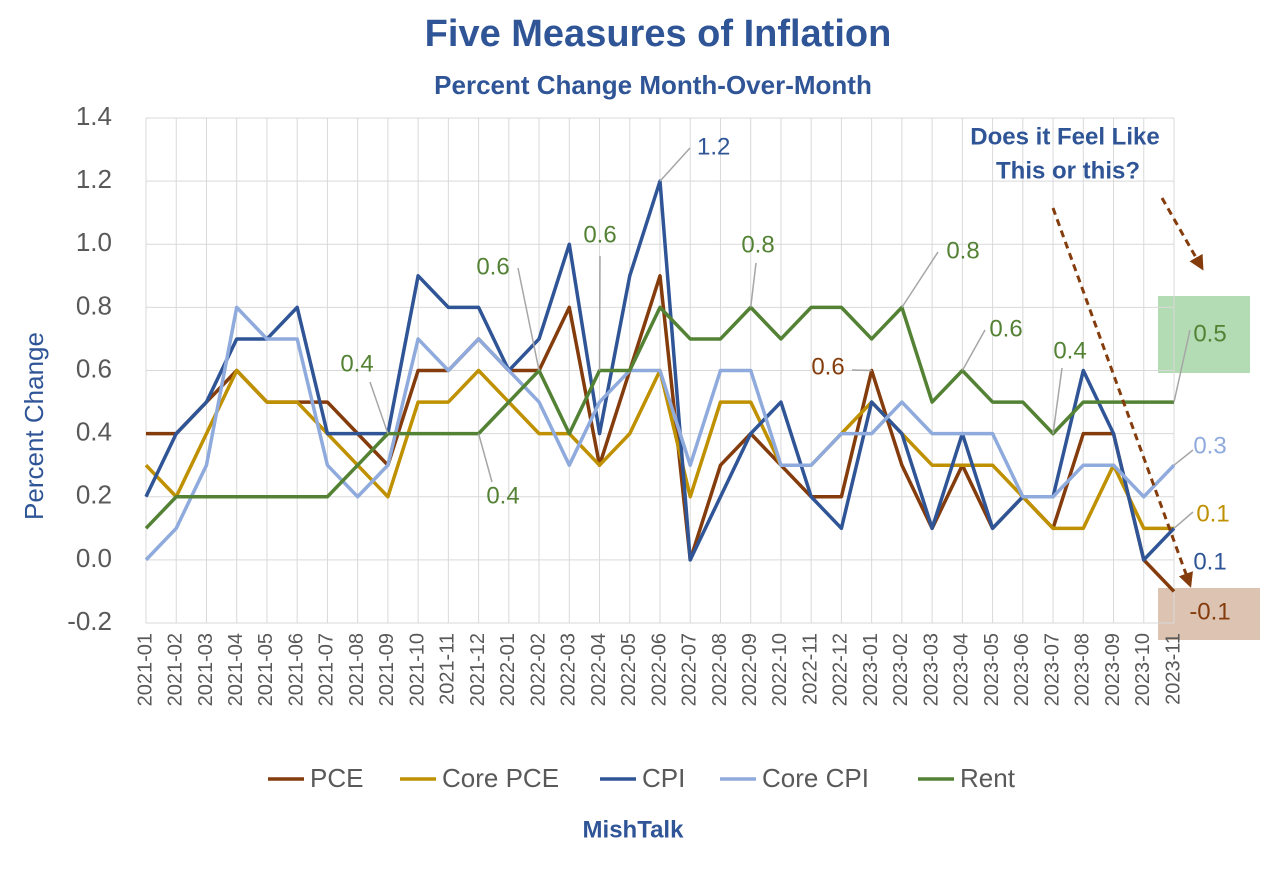 The image size is (1271, 887). What do you see at coordinates (634, 829) in the screenshot?
I see `source: MishTalk` at bounding box center [634, 829].